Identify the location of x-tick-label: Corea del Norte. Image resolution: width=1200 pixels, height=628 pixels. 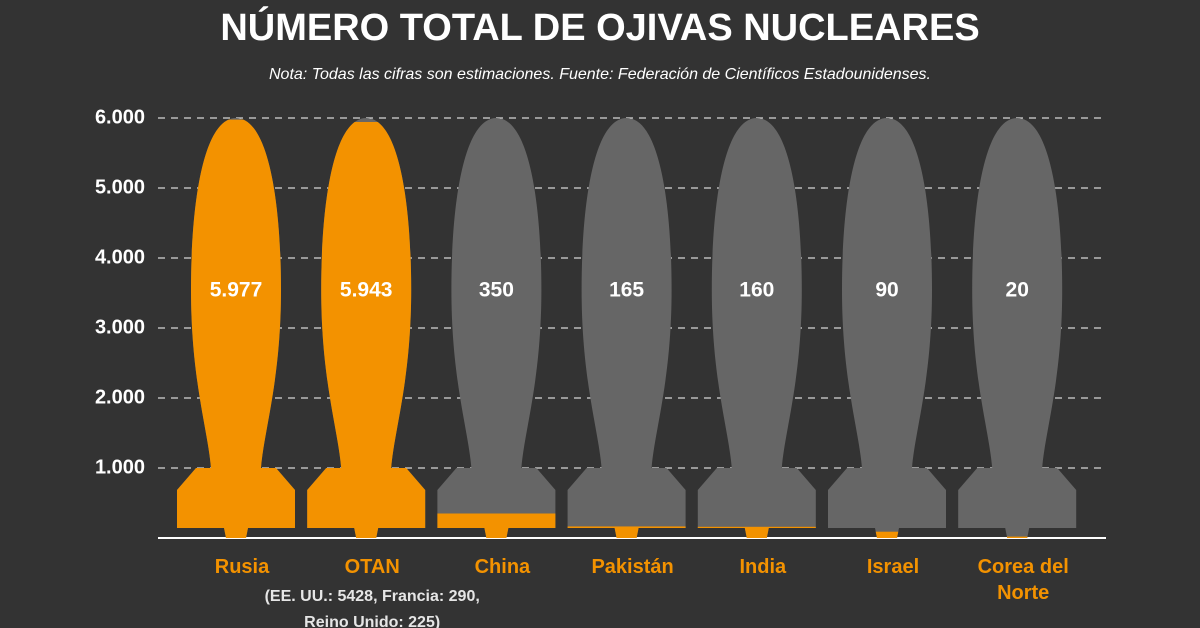
(1023, 580).